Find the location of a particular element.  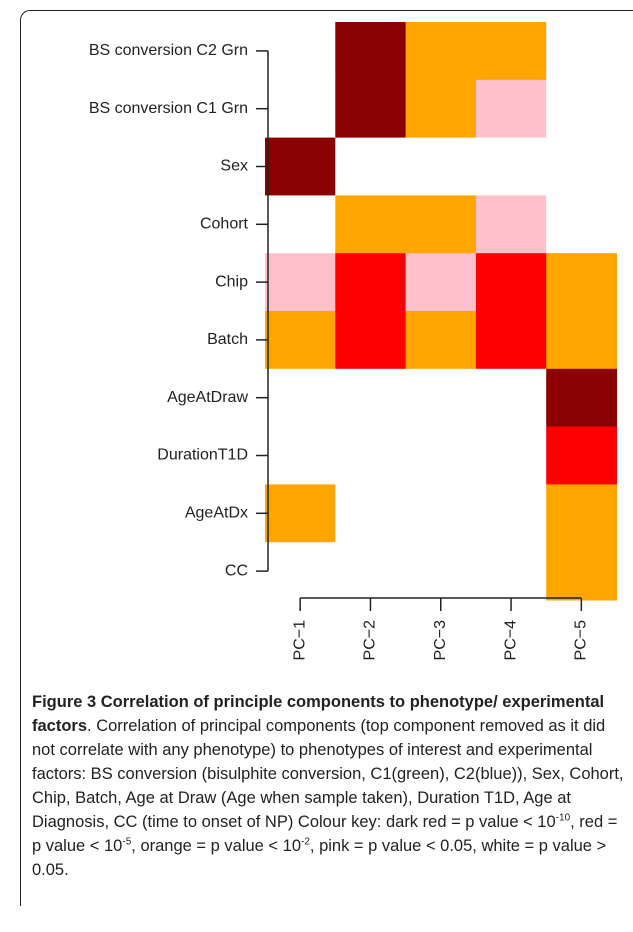

x-tick-label: PC−2 is located at coordinates (370, 640).